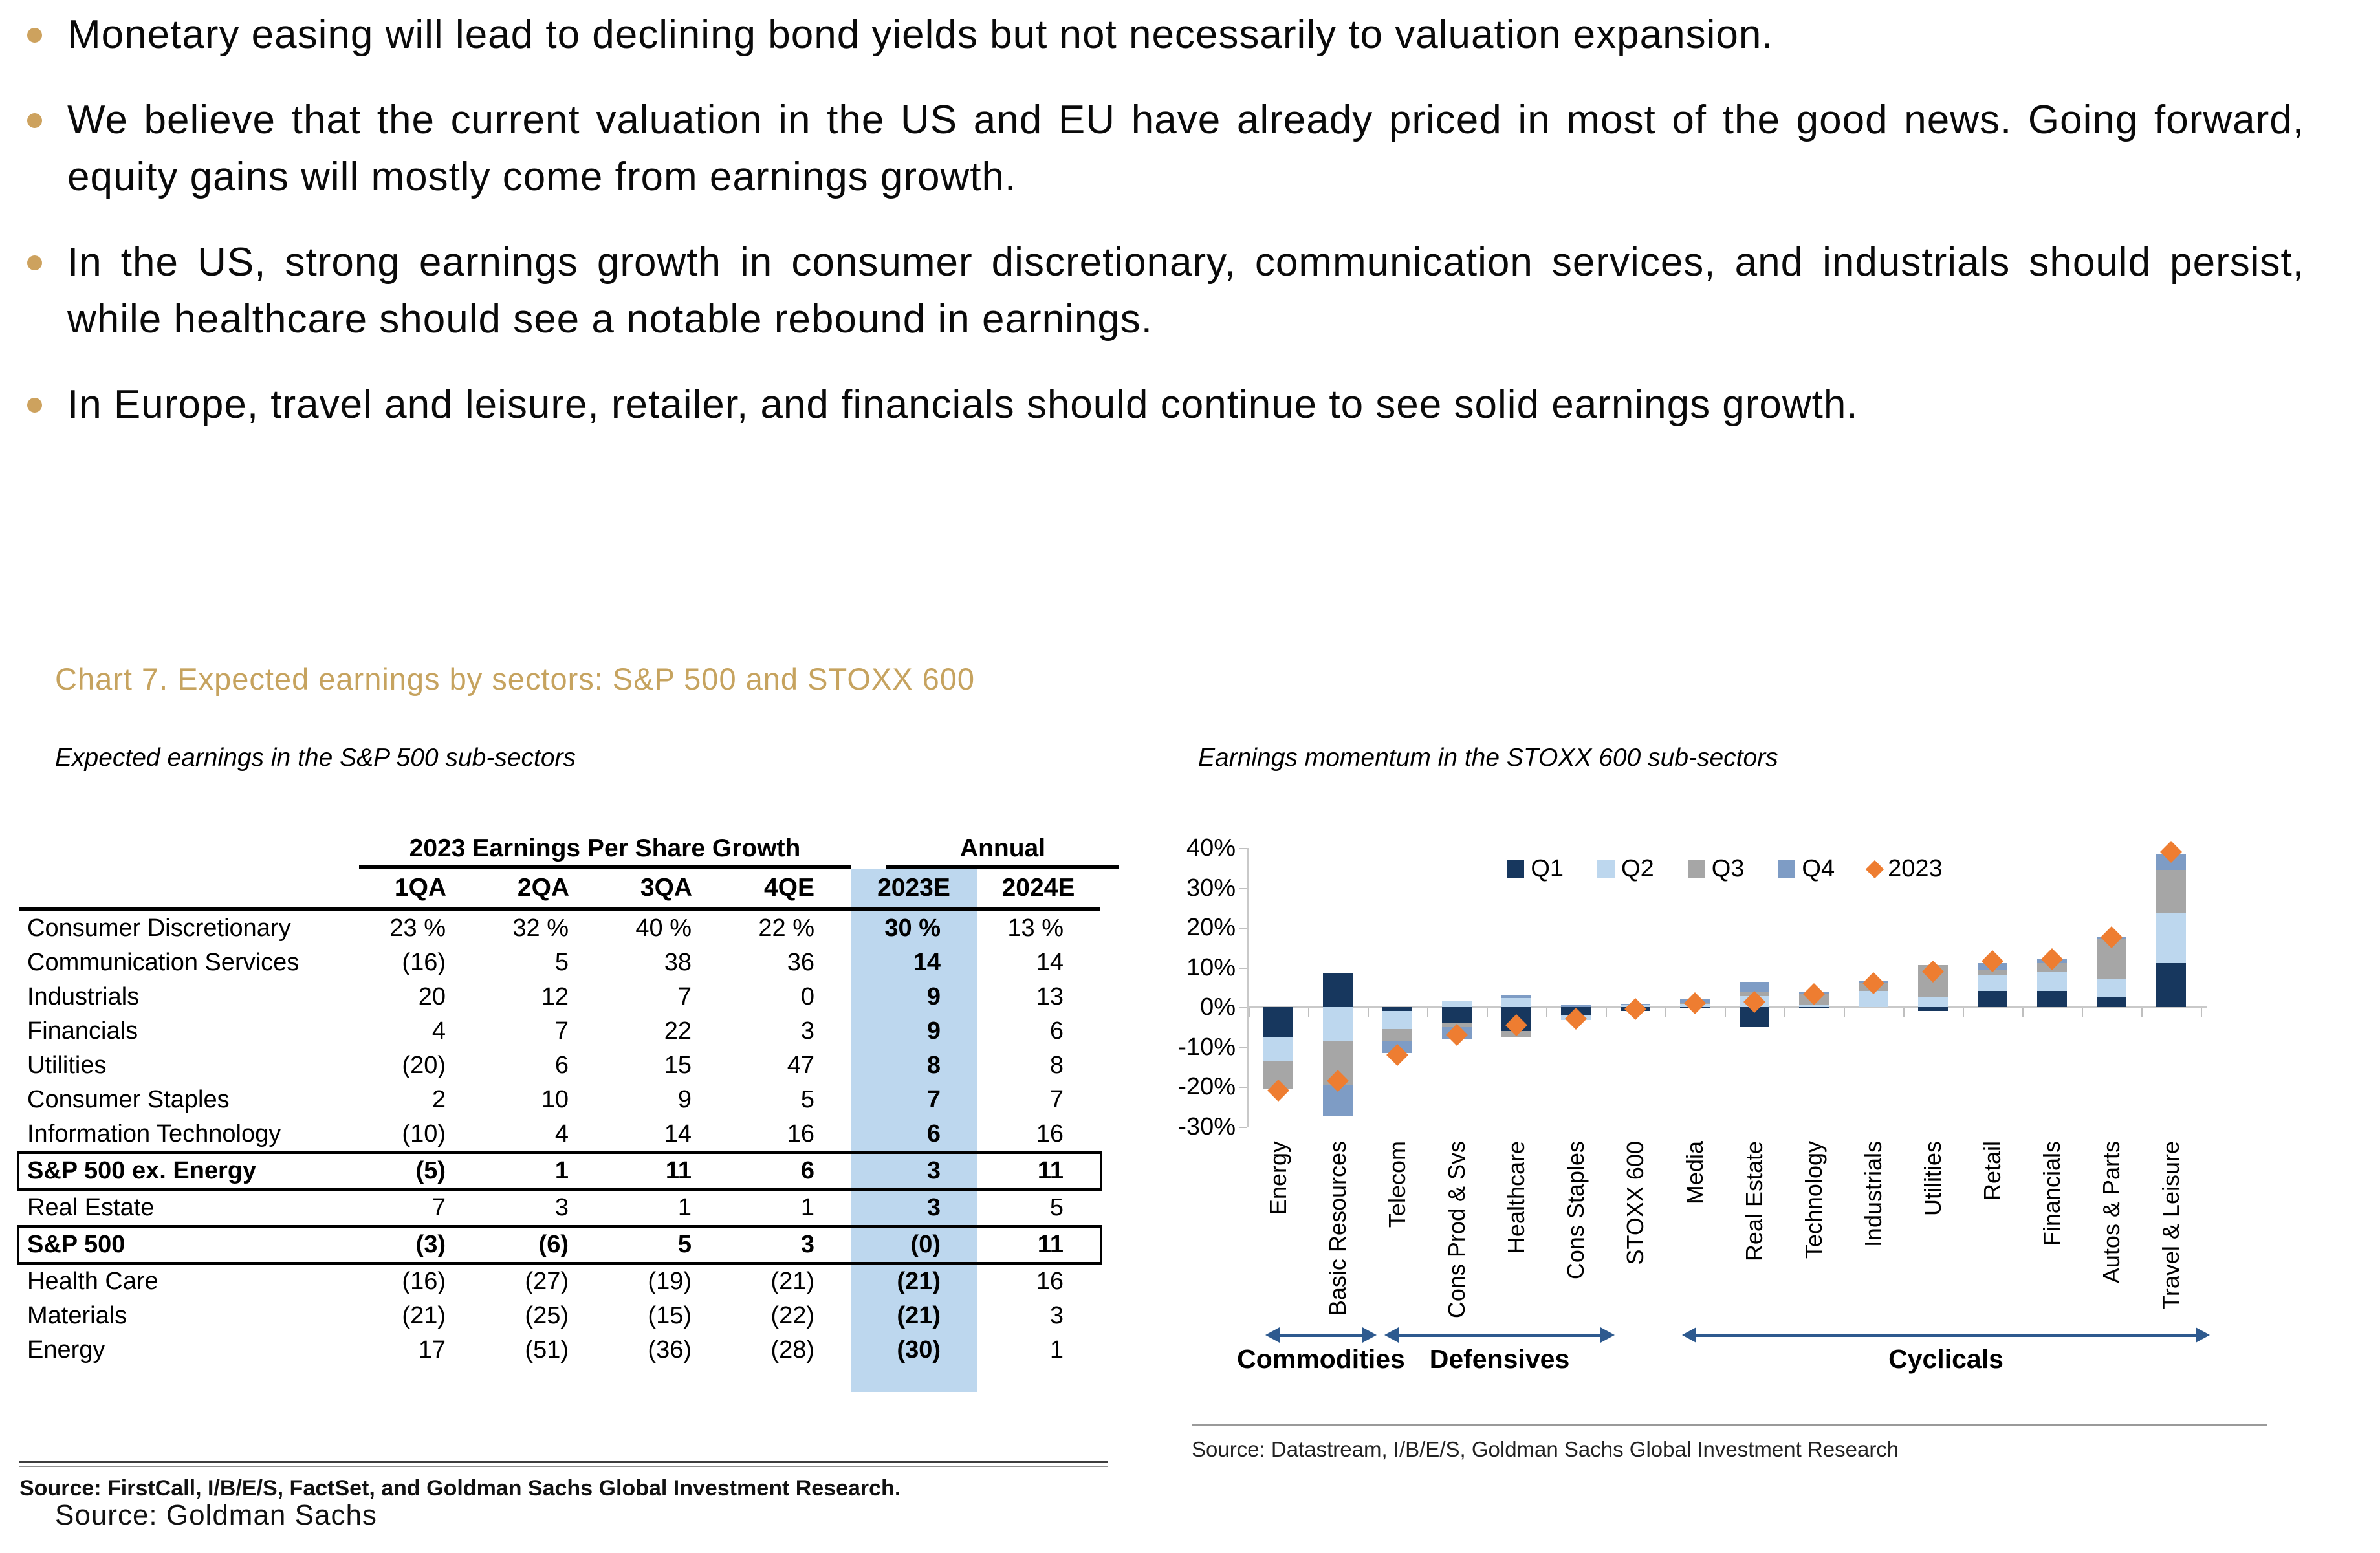  What do you see at coordinates (914, 1100) in the screenshot?
I see `row-value: 7` at bounding box center [914, 1100].